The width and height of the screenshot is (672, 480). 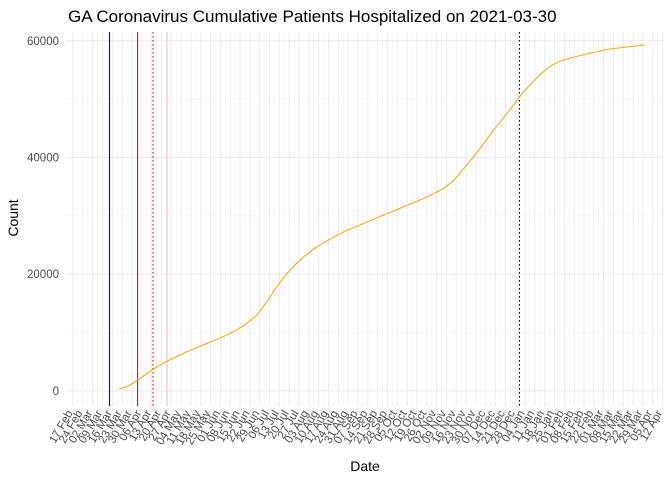 What do you see at coordinates (43, 42) in the screenshot?
I see `y-tick-label: 60000` at bounding box center [43, 42].